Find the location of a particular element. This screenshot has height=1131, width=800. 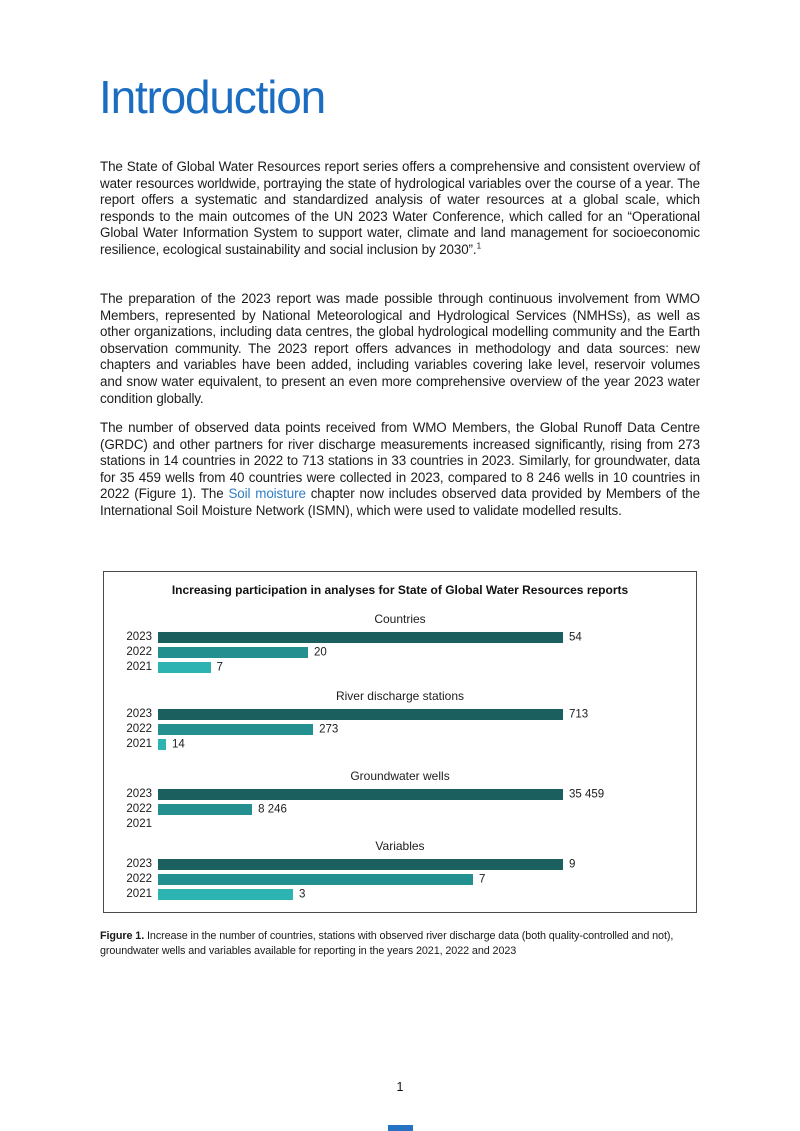

chart-group: Variables 2023 9 2022 7 2021 3 is located at coordinates (400, 869).